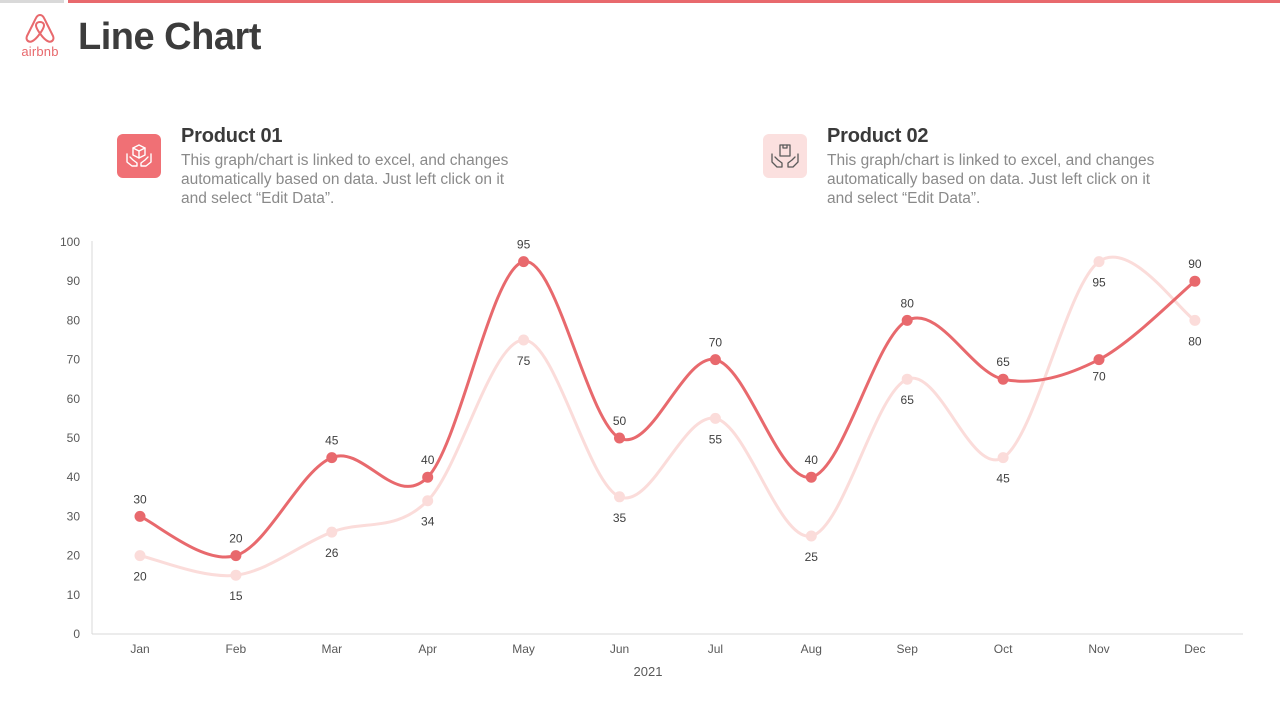  Describe the element at coordinates (878, 136) in the screenshot. I see `legend-title: Product 02` at that location.